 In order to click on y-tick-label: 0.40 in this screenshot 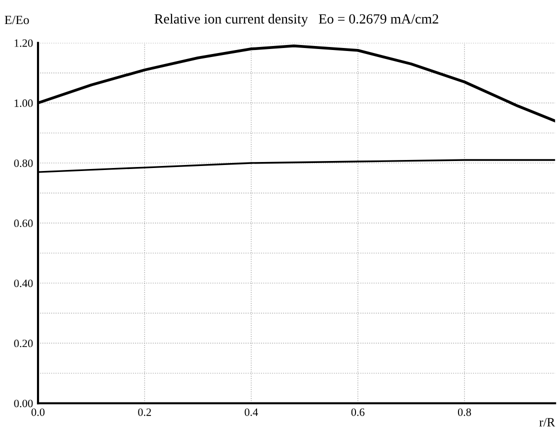, I will do `click(23, 284)`.